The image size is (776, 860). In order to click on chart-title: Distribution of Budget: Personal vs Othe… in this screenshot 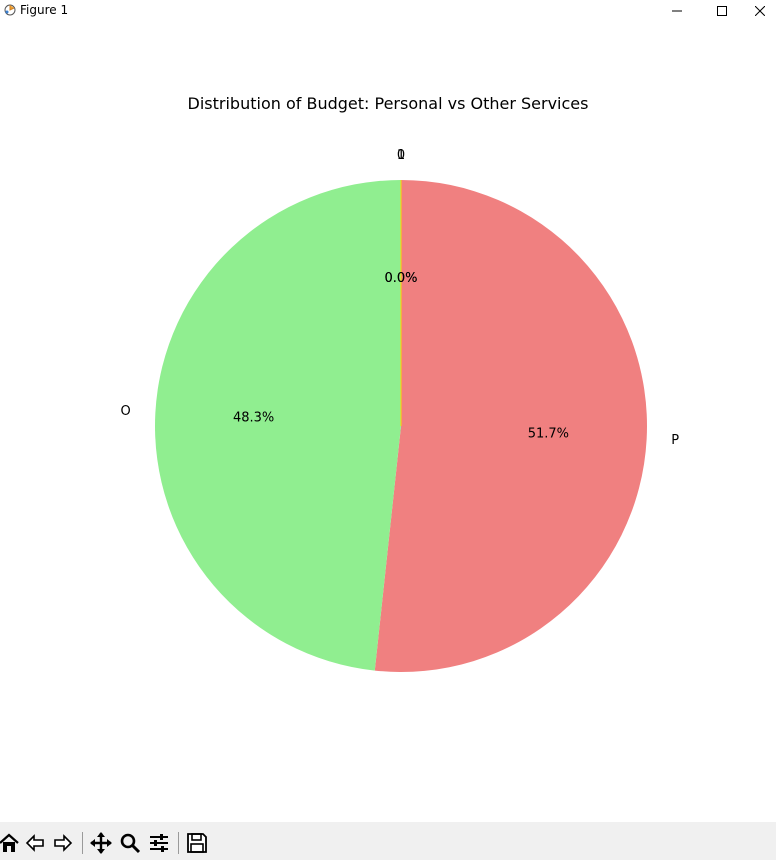, I will do `click(388, 103)`.